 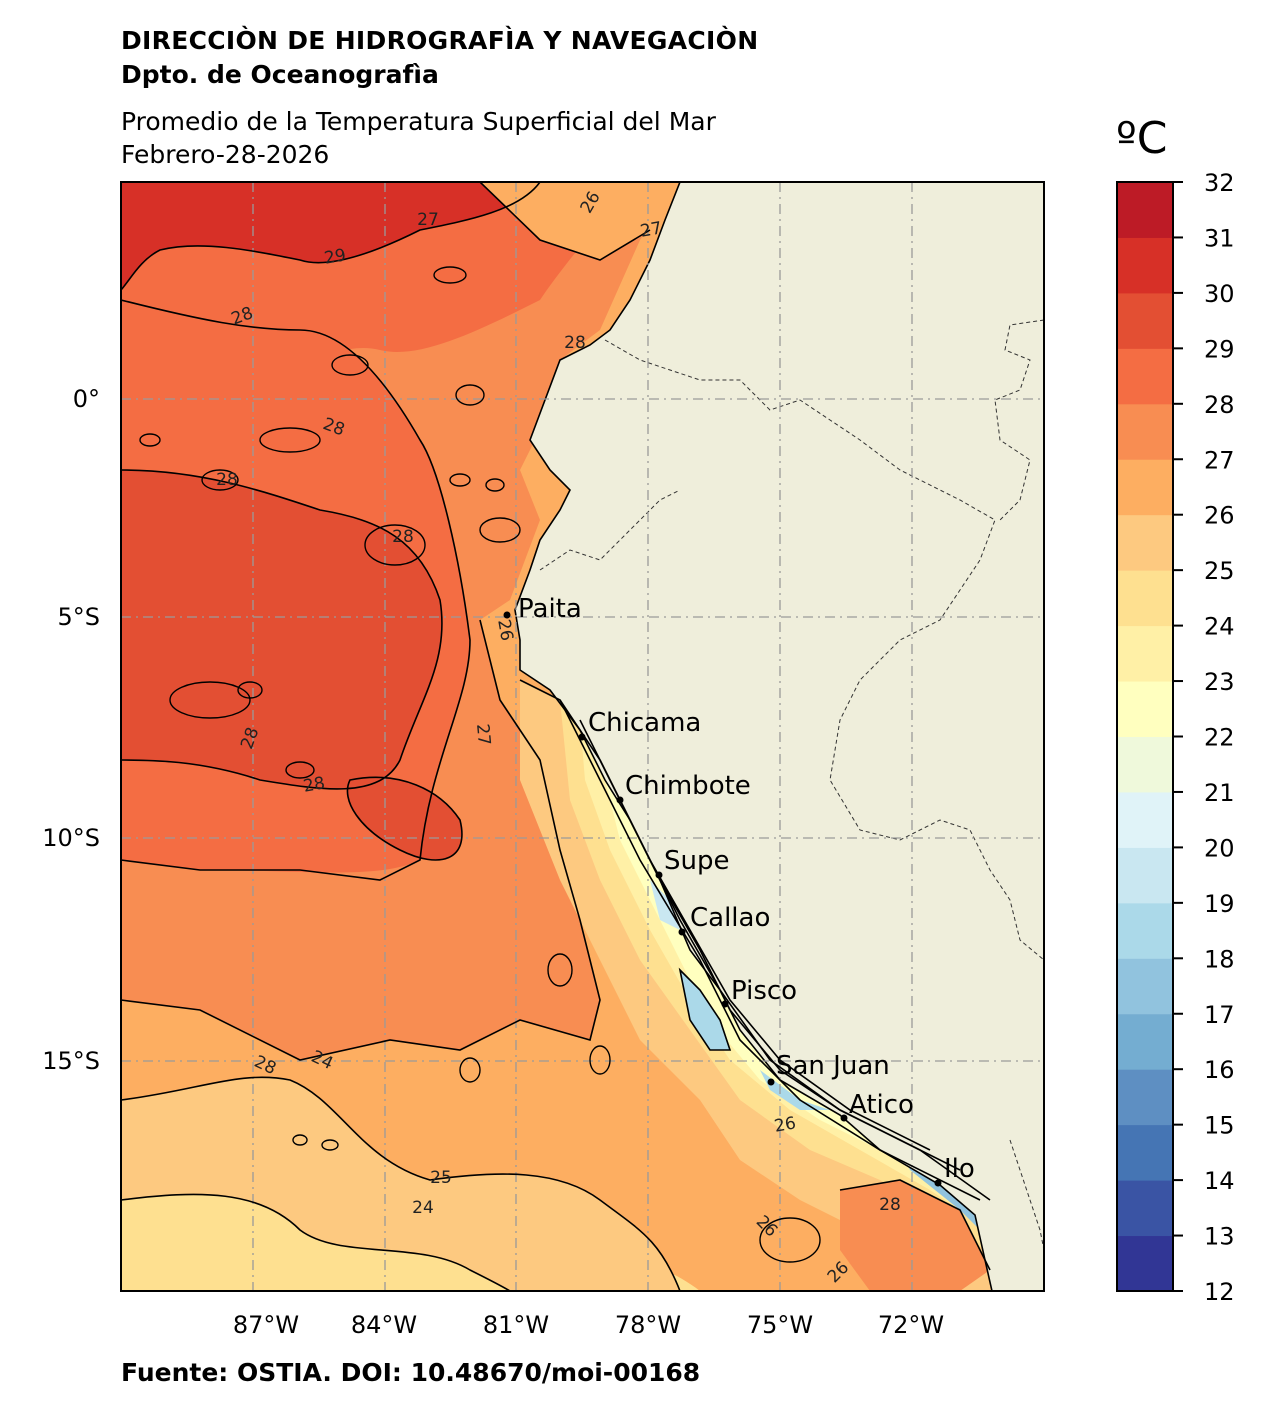 I want to click on latitude-label: 5°S, so click(x=78, y=617).